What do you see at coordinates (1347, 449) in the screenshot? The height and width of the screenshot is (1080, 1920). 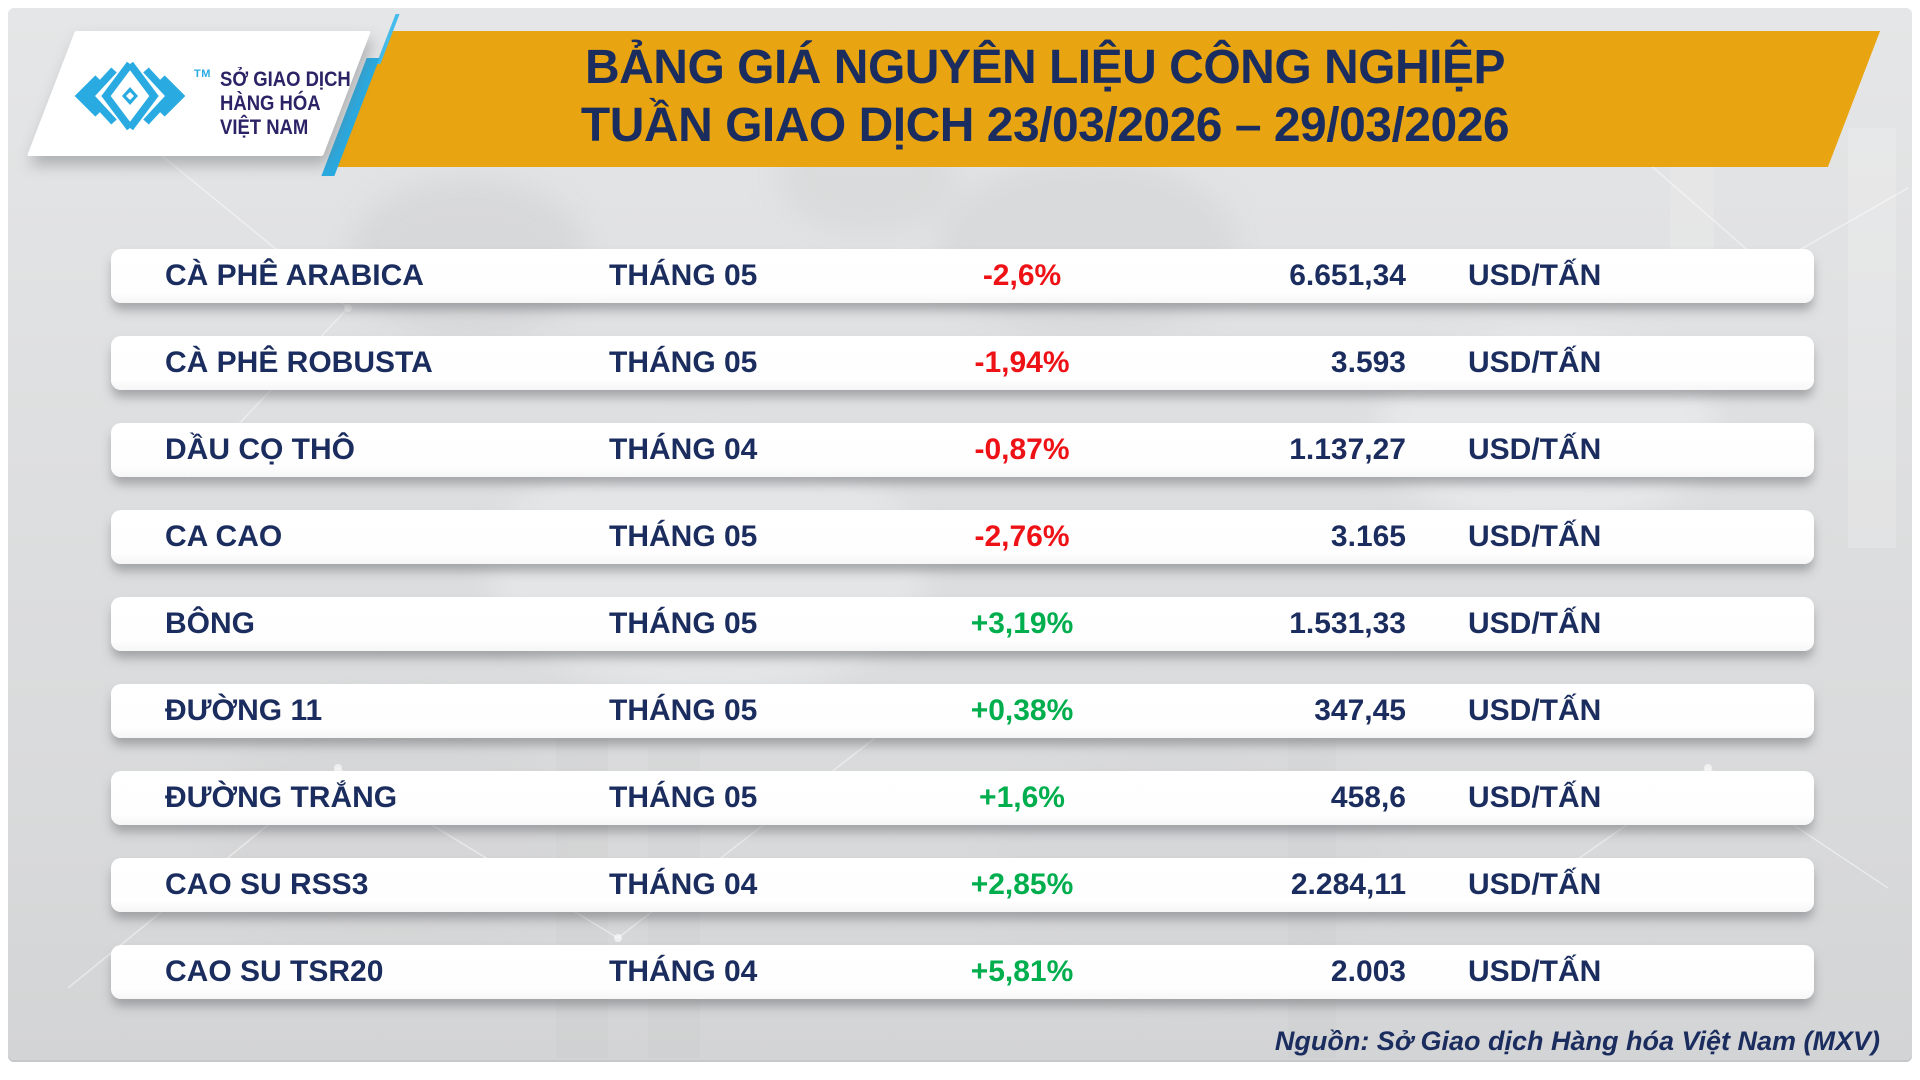 I see `price-value: 1.137,27` at bounding box center [1347, 449].